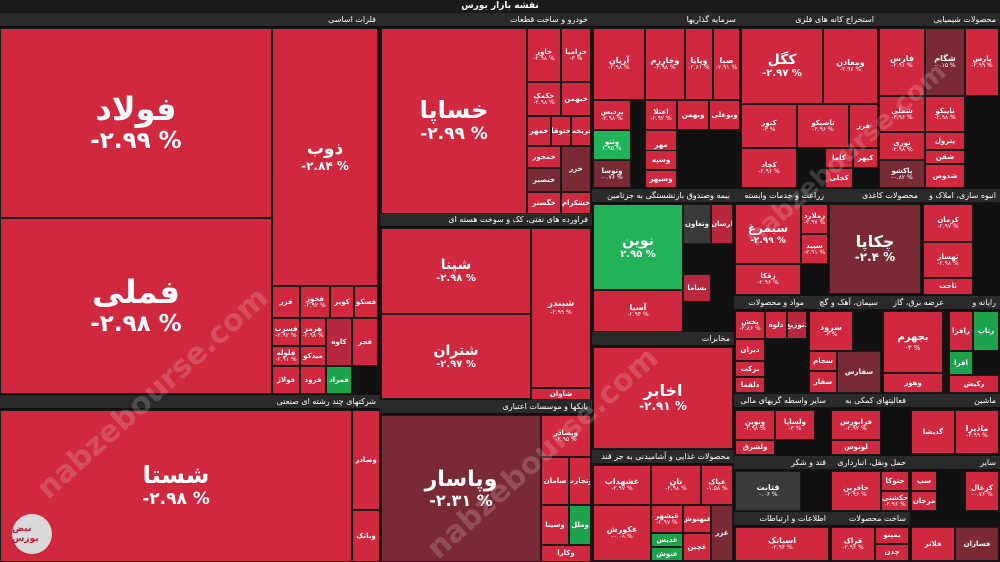 Image resolution: width=1000 pixels, height=562 pixels. I want to click on stock-tile: سفارس, so click(859, 372).